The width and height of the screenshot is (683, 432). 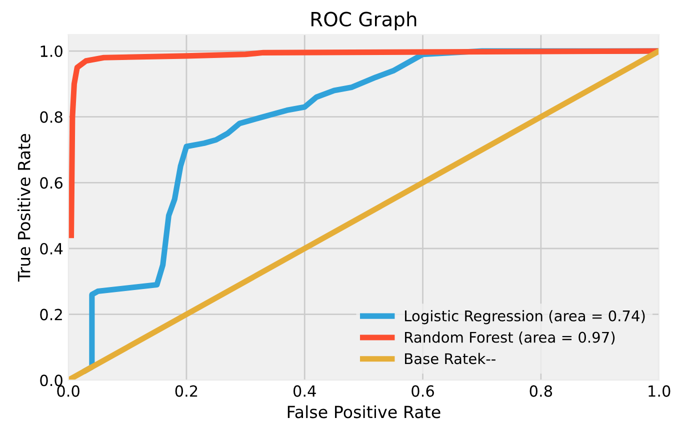 I want to click on x-tick-label: 0.8, so click(x=541, y=391).